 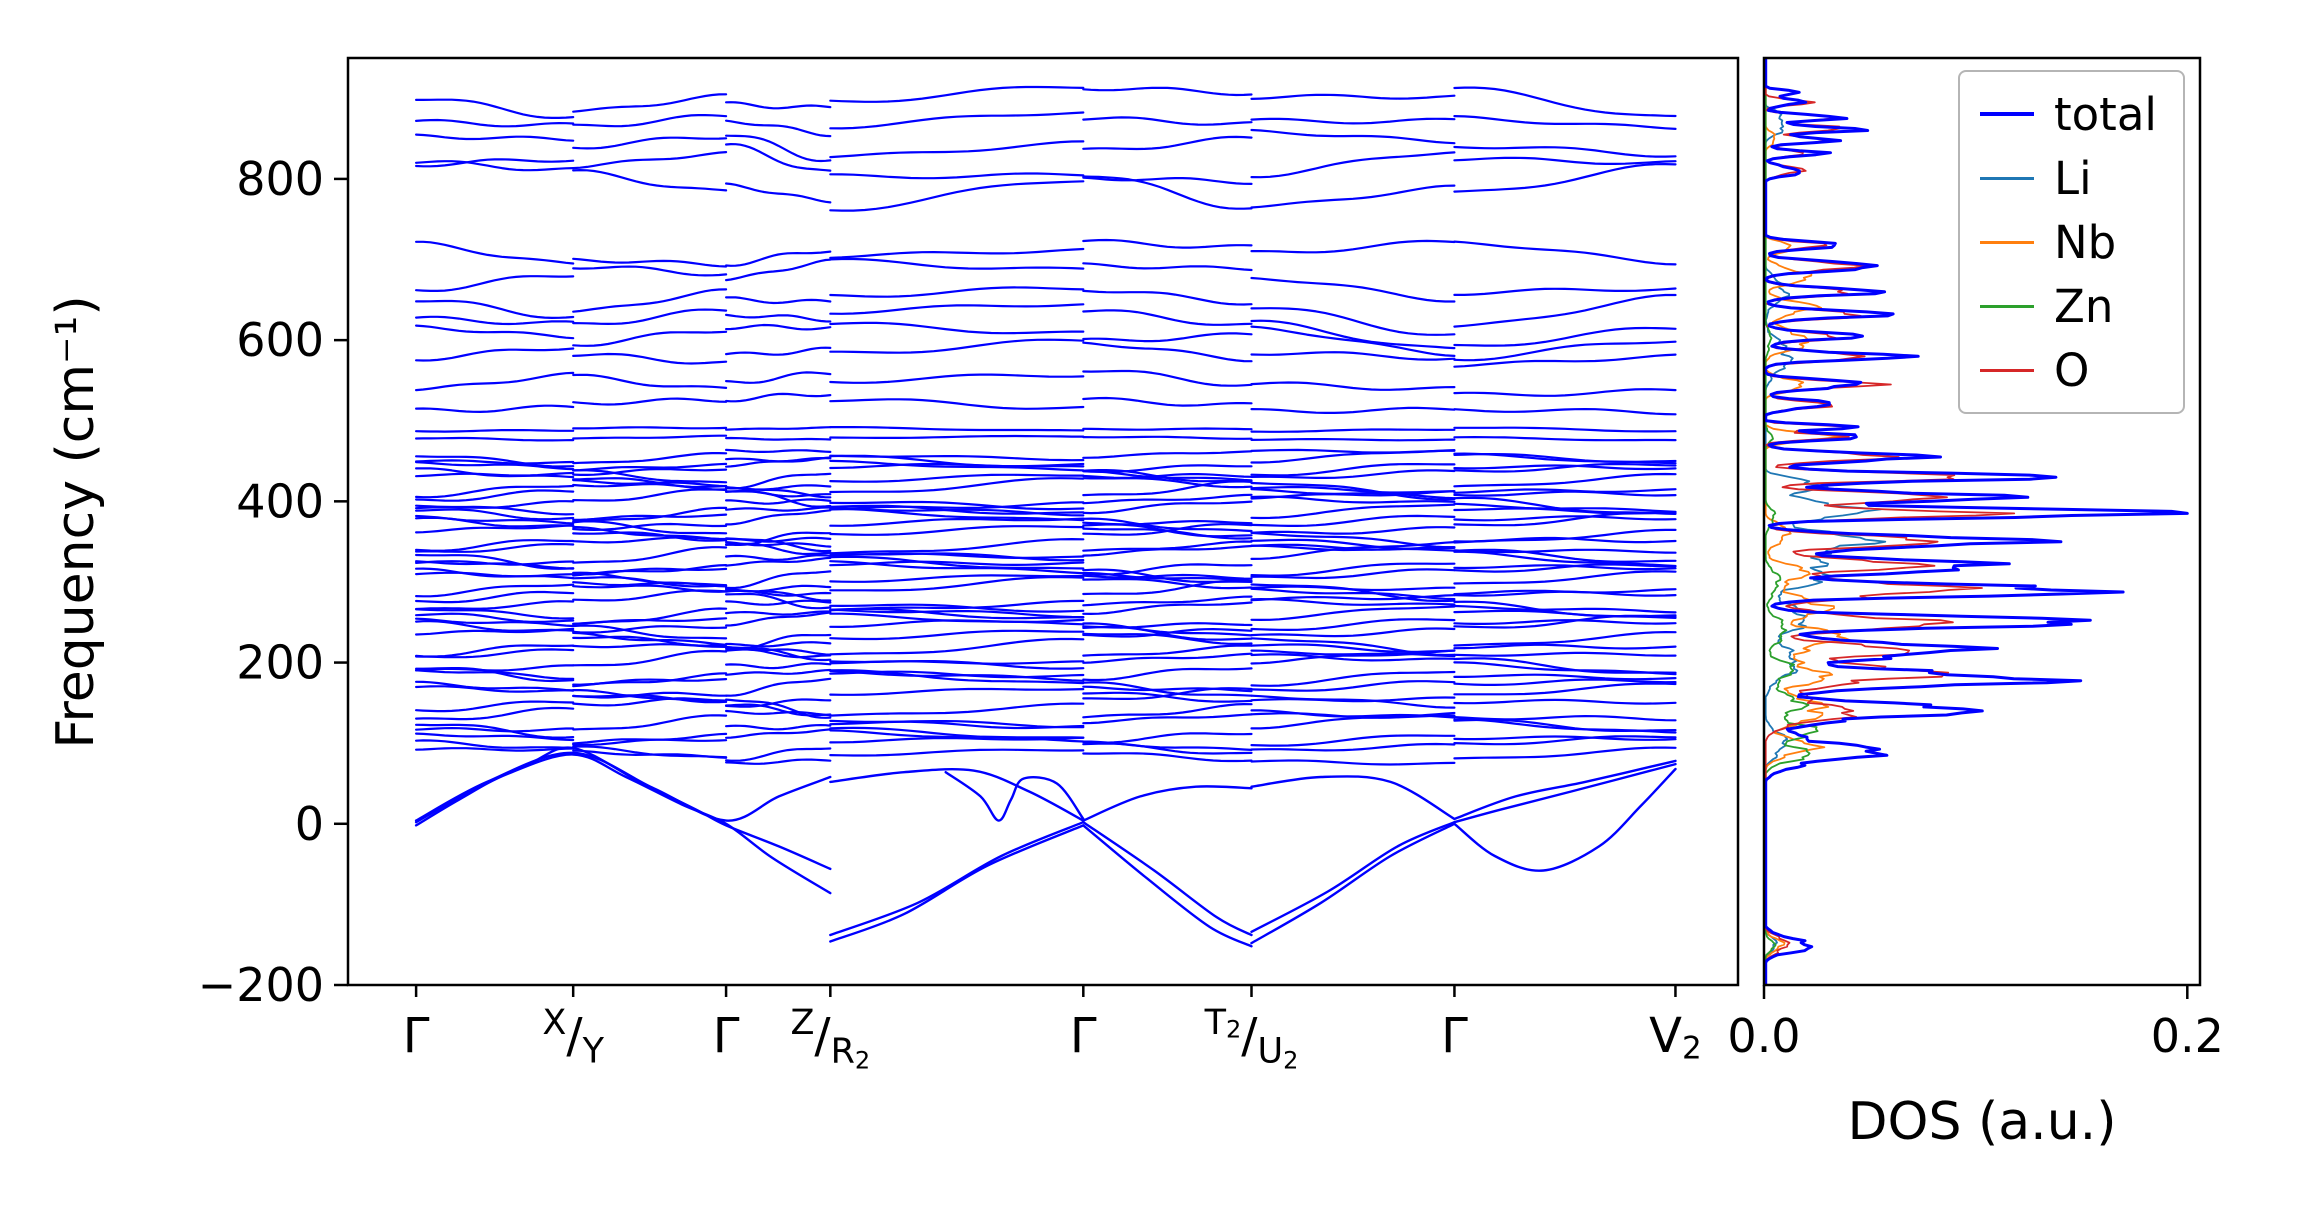 I want to click on band-xtick-label: X/Y, so click(x=573, y=1037).